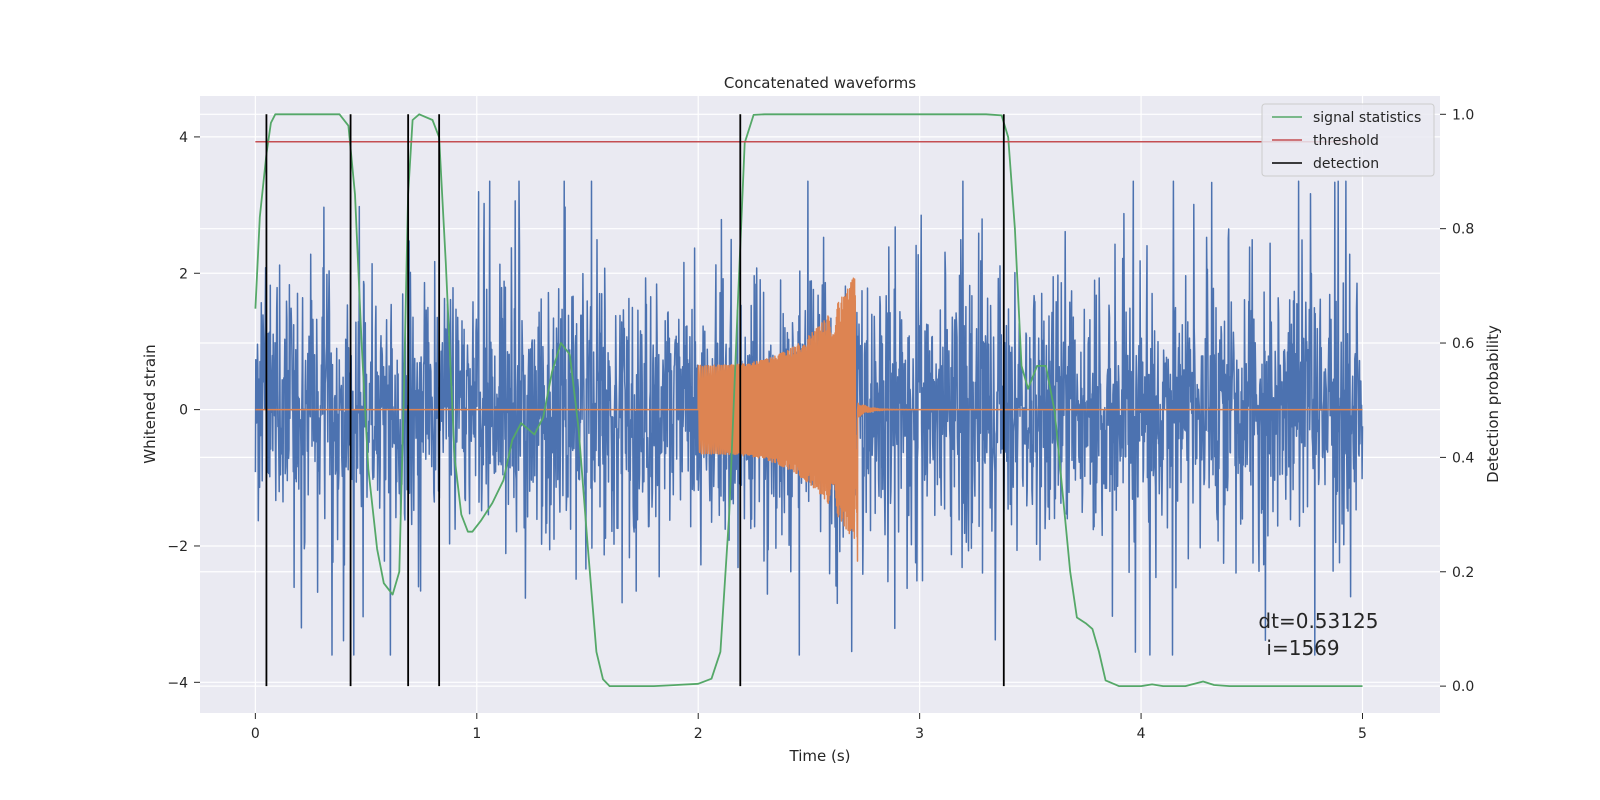 This screenshot has height=800, width=1600. I want to click on x-tick-label: 4, so click(1141, 734).